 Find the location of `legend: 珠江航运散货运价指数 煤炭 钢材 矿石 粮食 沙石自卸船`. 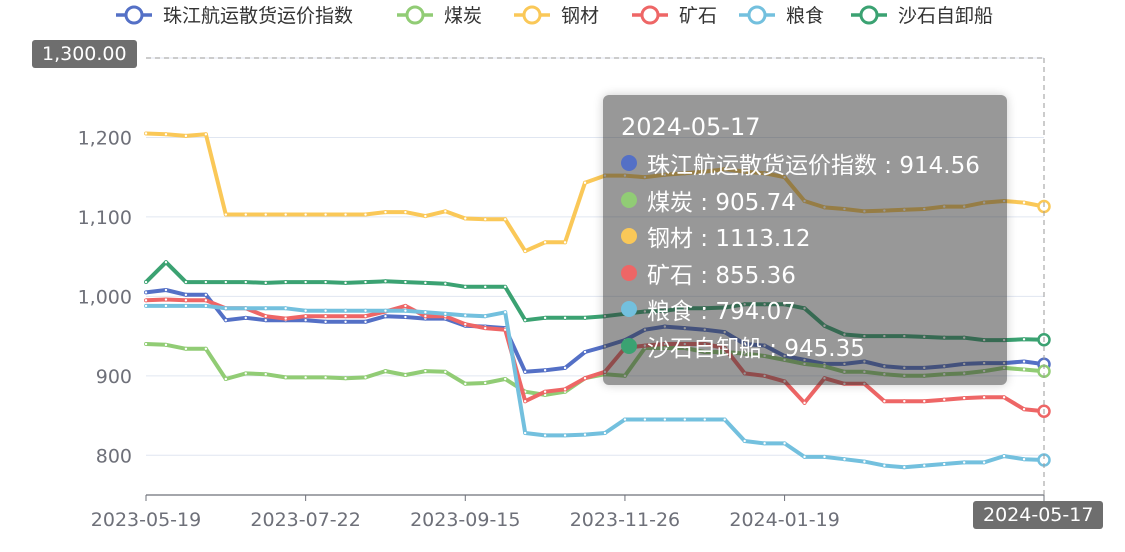

legend: 珠江航运散货运价指数 煤炭 钢材 矿石 粮食 沙石自卸船 is located at coordinates (554, 16).